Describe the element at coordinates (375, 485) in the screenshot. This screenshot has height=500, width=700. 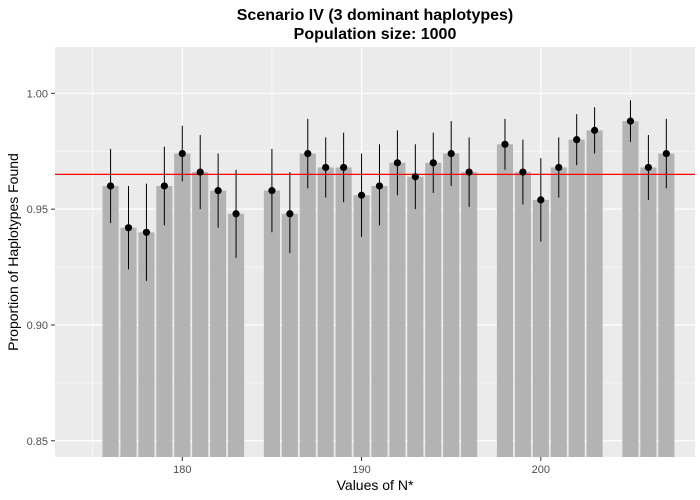
I see `x-axis-title: Values of N*` at that location.